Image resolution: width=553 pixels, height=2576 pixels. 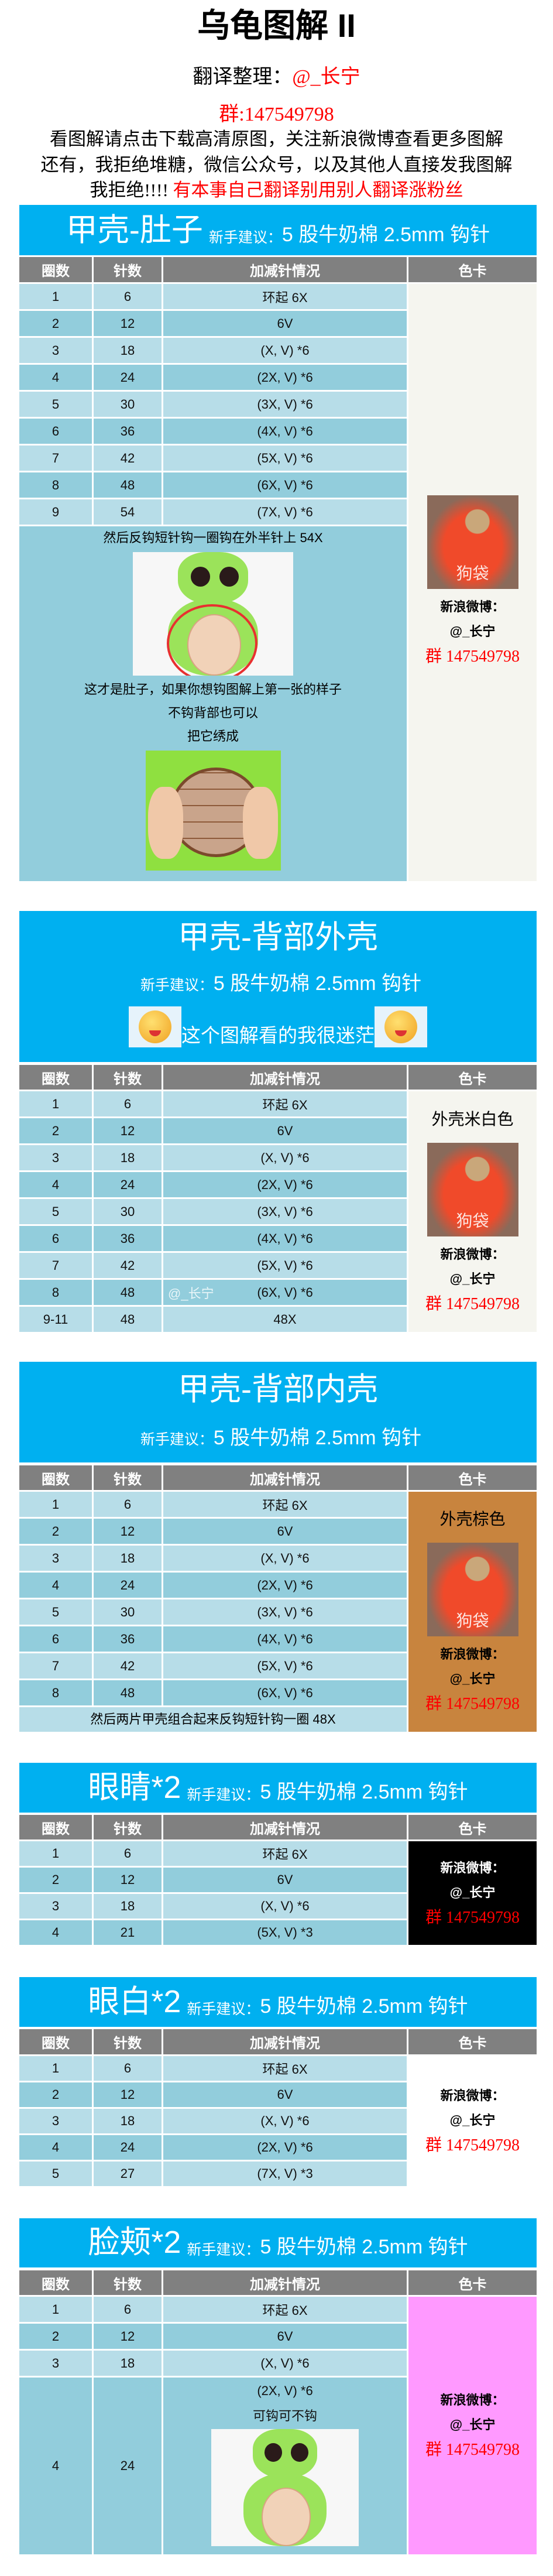 I want to click on instruction-cell: (2X, V) *6 可钩可不钩, so click(x=285, y=2466).